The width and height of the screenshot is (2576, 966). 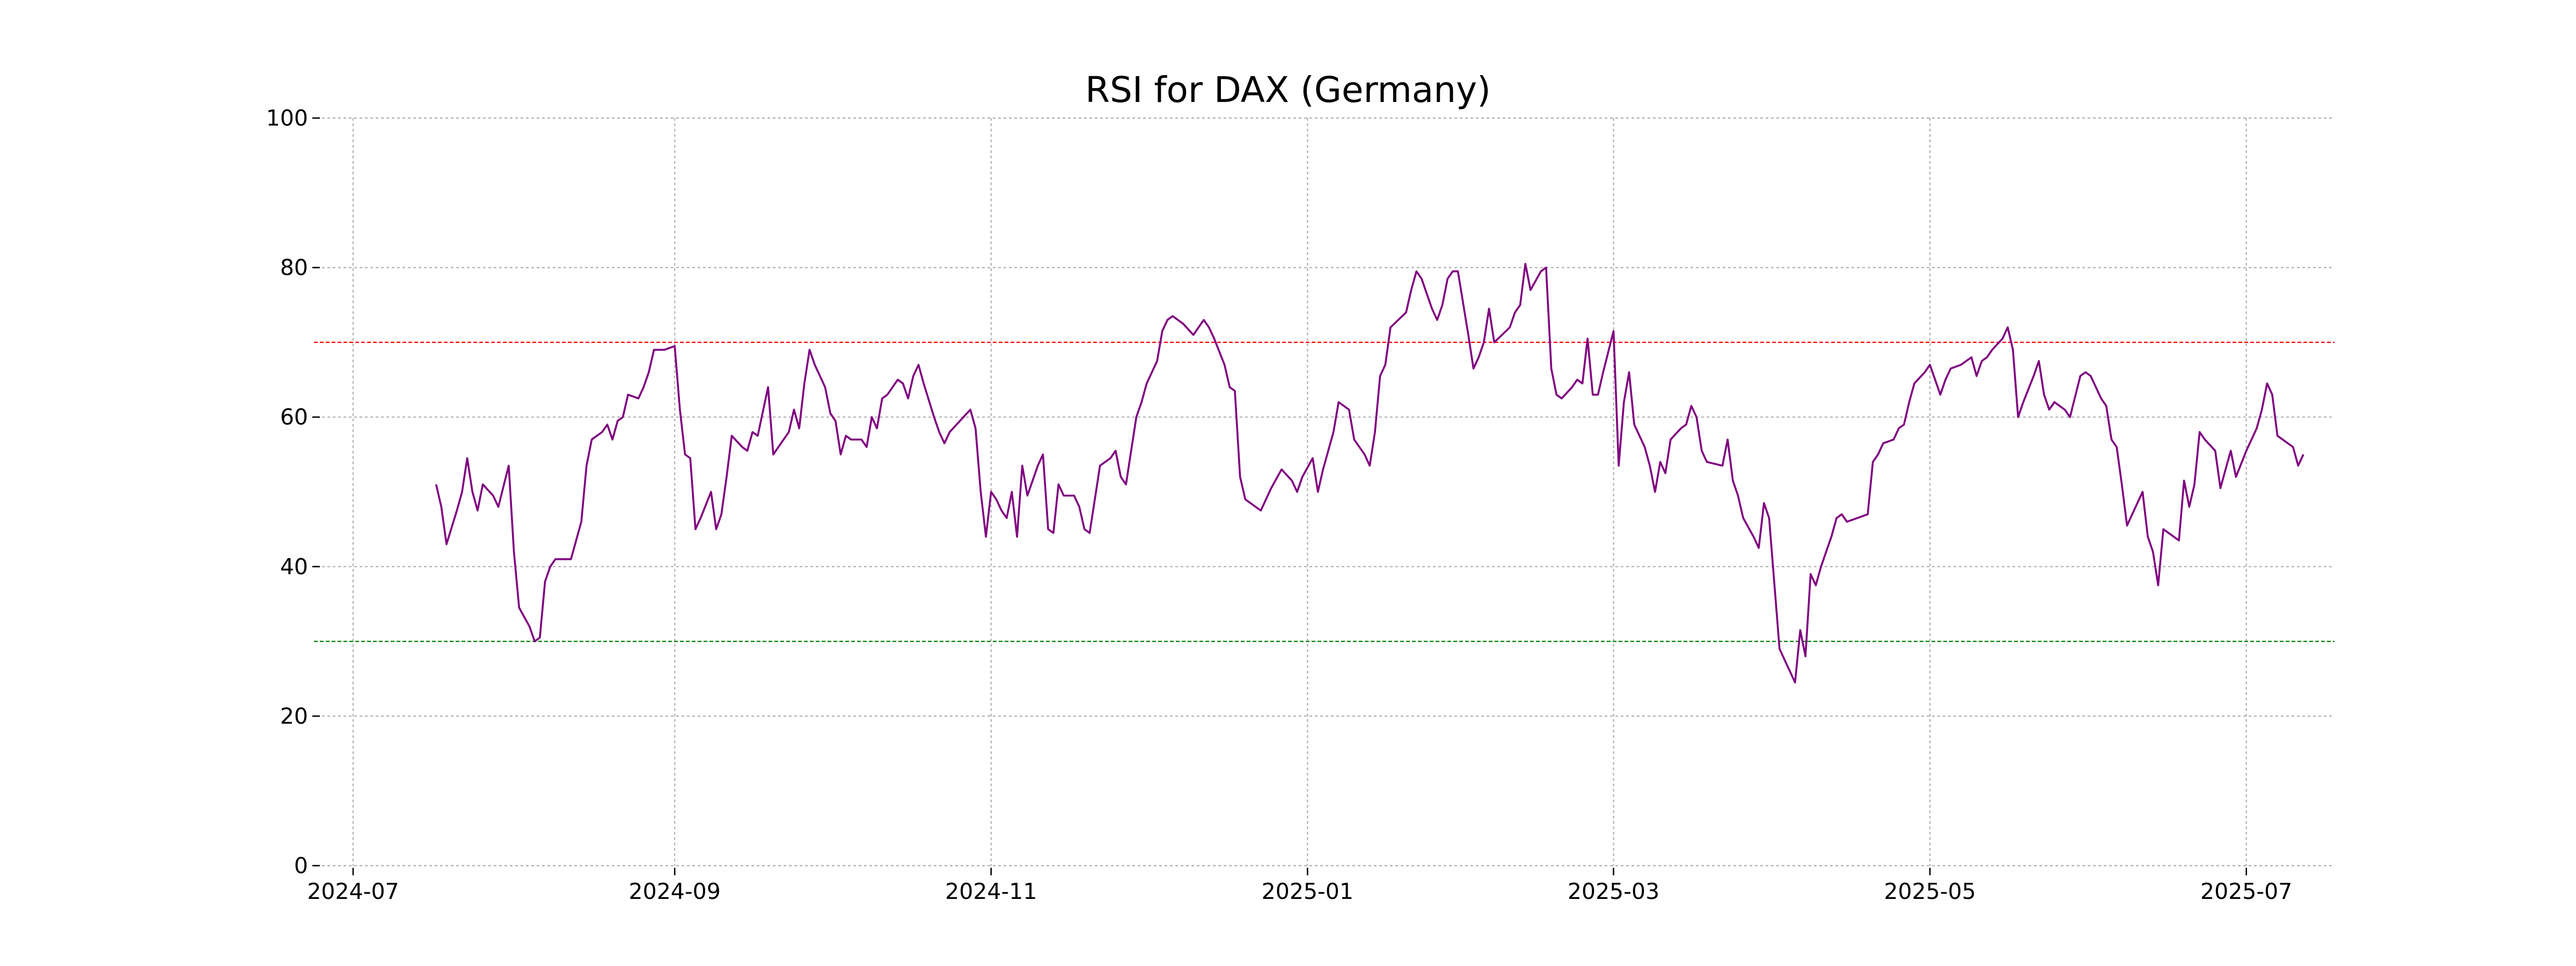 What do you see at coordinates (1613, 891) in the screenshot?
I see `x-tick-label: 2025-03` at bounding box center [1613, 891].